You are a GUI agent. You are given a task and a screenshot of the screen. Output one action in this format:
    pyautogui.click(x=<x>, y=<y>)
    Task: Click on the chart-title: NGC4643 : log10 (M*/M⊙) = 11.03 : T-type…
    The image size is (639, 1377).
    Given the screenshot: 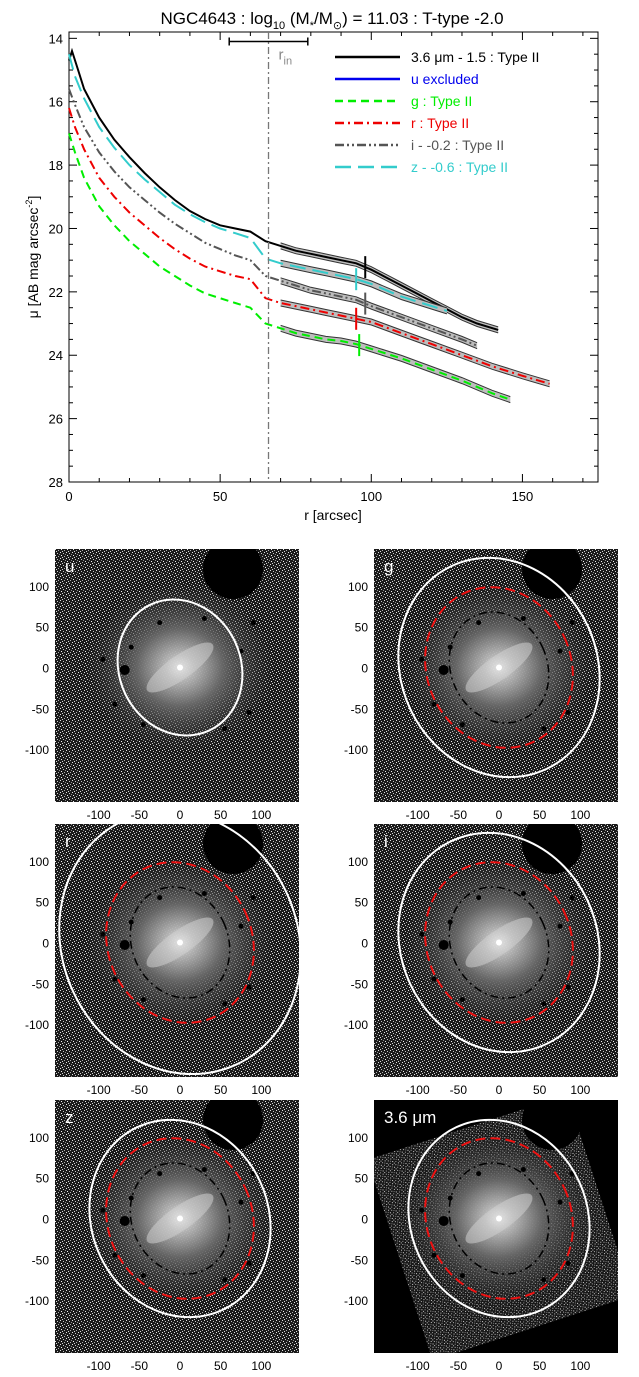 What is the action you would take?
    pyautogui.click(x=331, y=20)
    